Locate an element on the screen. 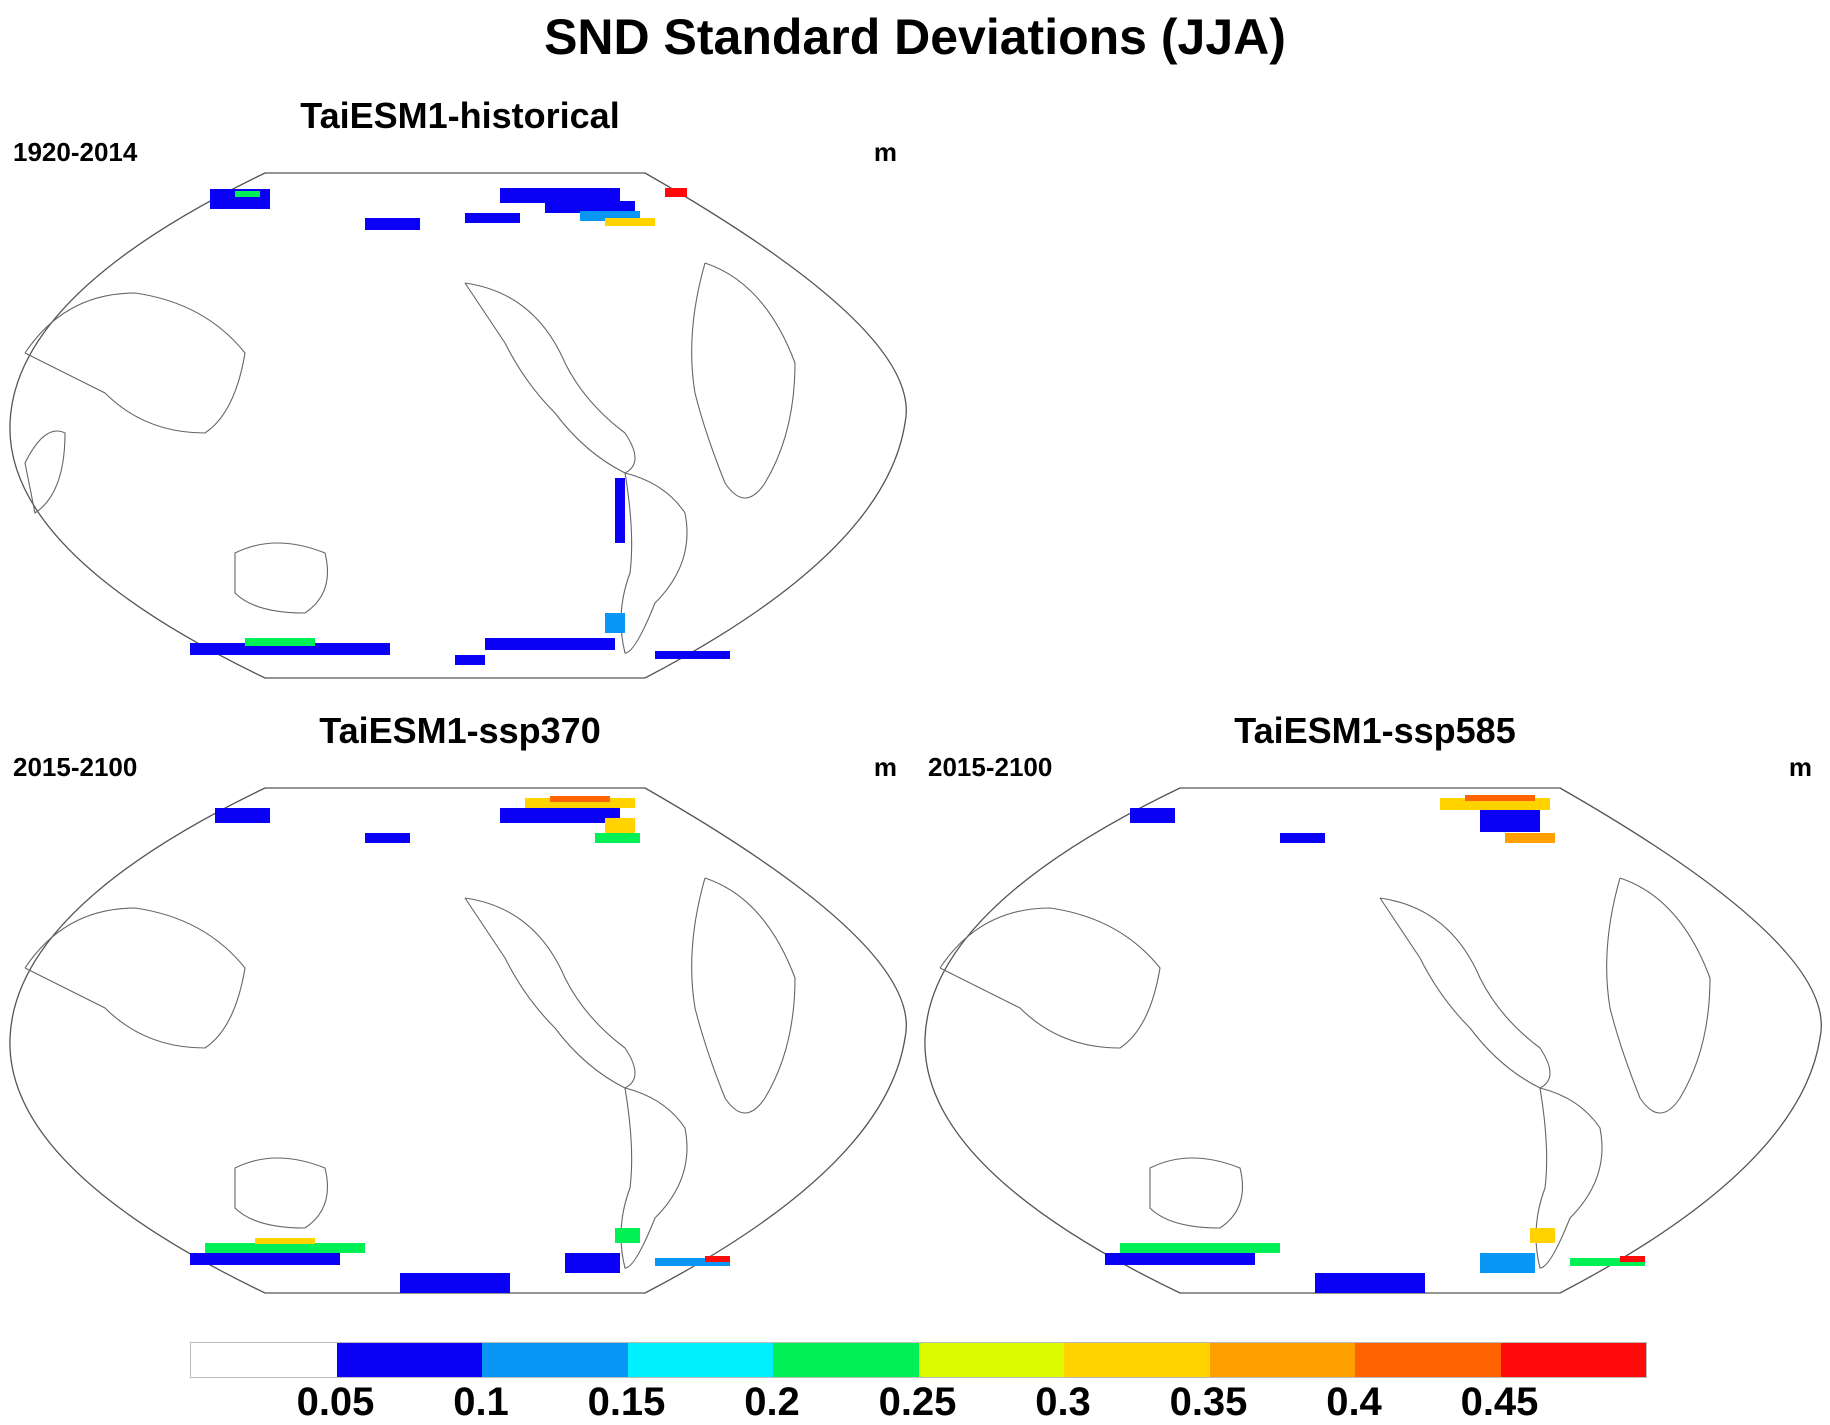  colorbar-tick-label: 0.45 is located at coordinates (1499, 1402).